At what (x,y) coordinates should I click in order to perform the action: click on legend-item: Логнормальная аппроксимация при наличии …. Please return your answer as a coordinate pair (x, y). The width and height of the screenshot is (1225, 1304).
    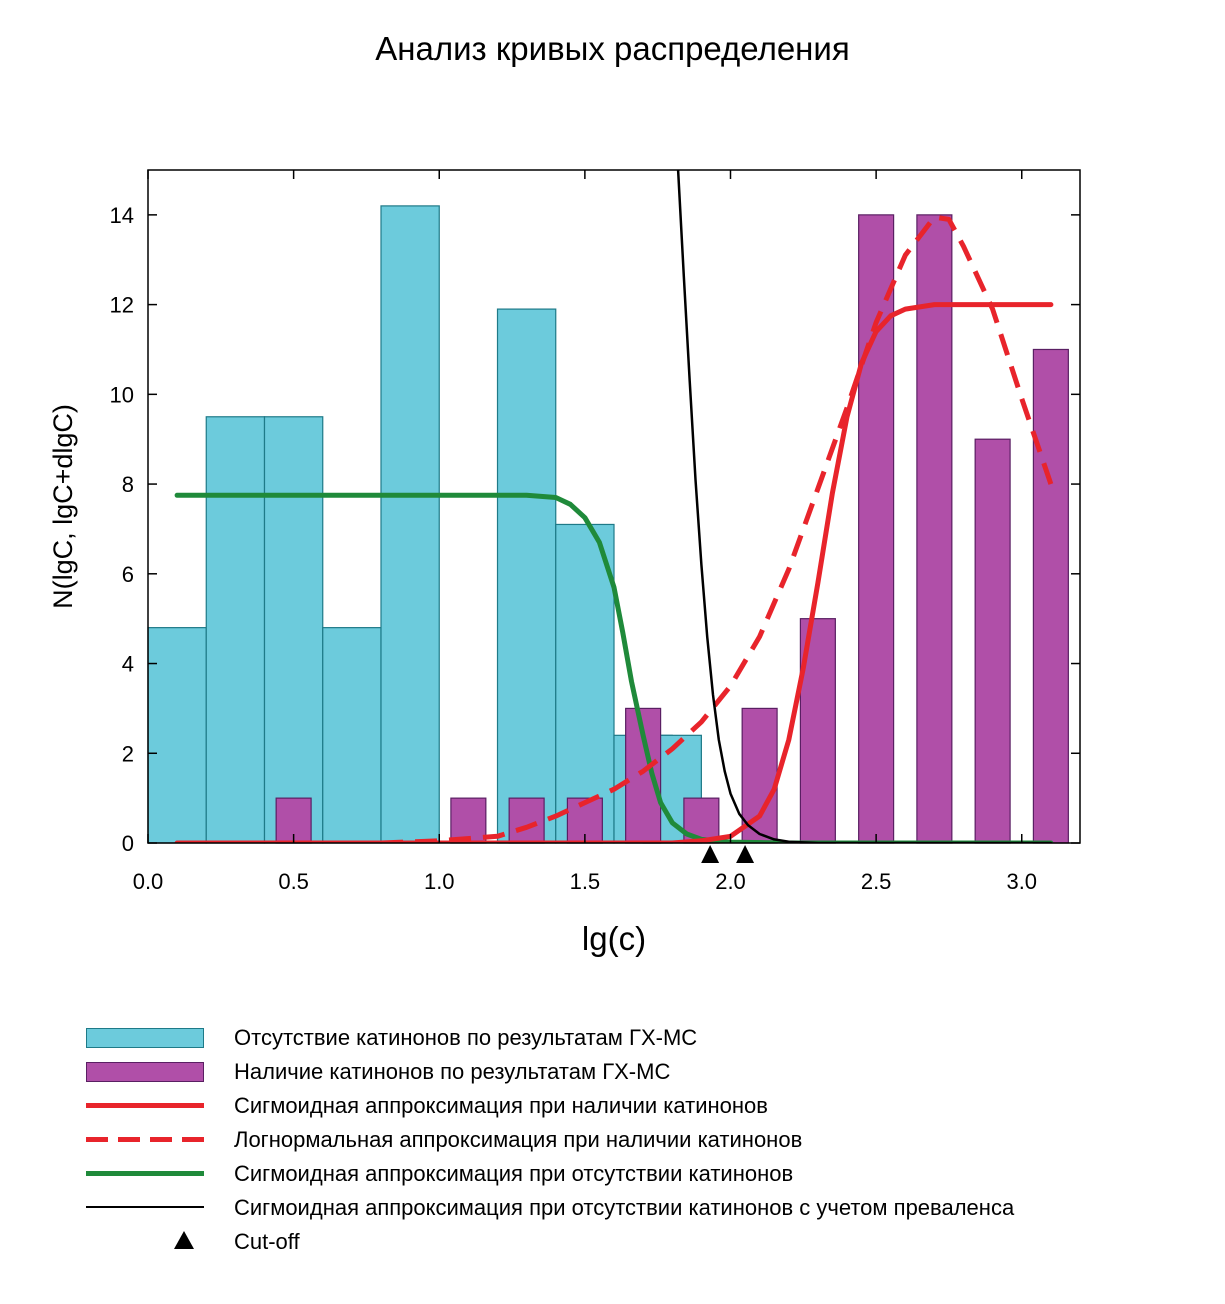
    Looking at the image, I should click on (642, 1141).